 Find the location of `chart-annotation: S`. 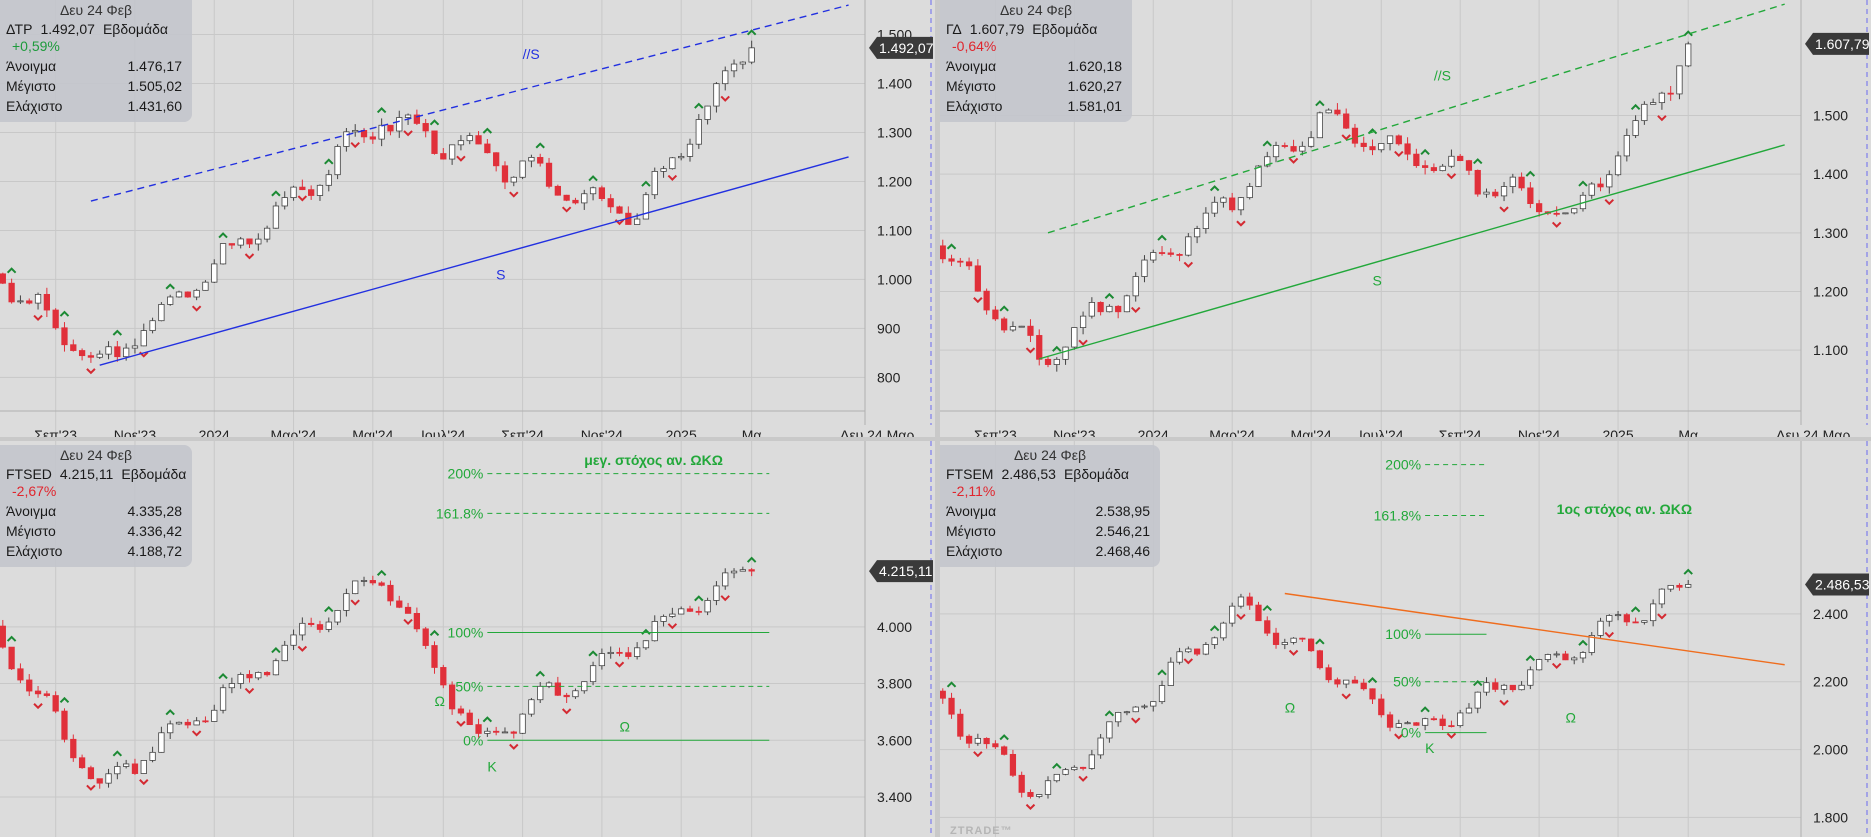

chart-annotation: S is located at coordinates (1377, 281).